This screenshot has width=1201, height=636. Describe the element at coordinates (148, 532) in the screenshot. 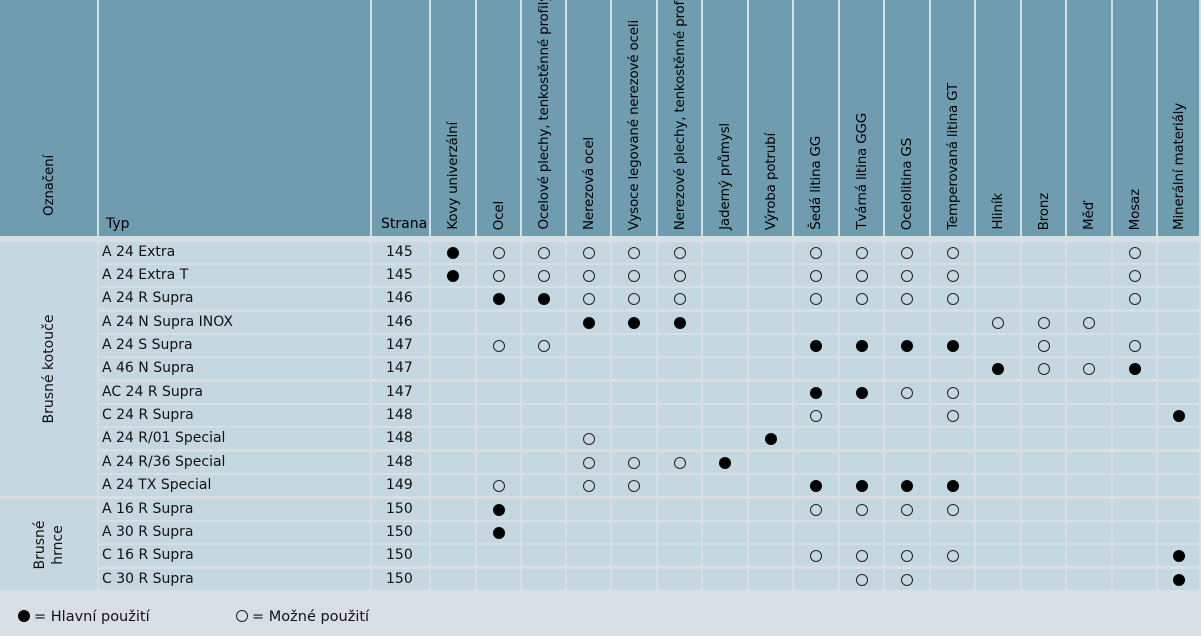

I see `typ-text: A 30 R Supra` at that location.